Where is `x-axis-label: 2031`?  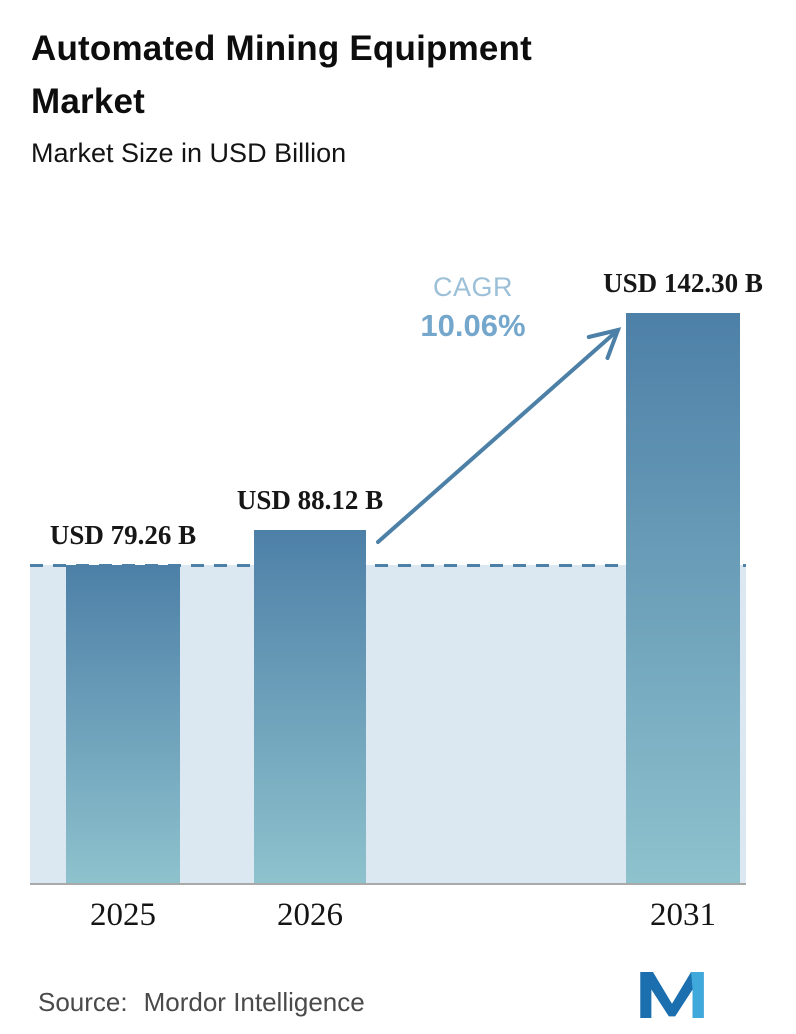 x-axis-label: 2031 is located at coordinates (683, 915).